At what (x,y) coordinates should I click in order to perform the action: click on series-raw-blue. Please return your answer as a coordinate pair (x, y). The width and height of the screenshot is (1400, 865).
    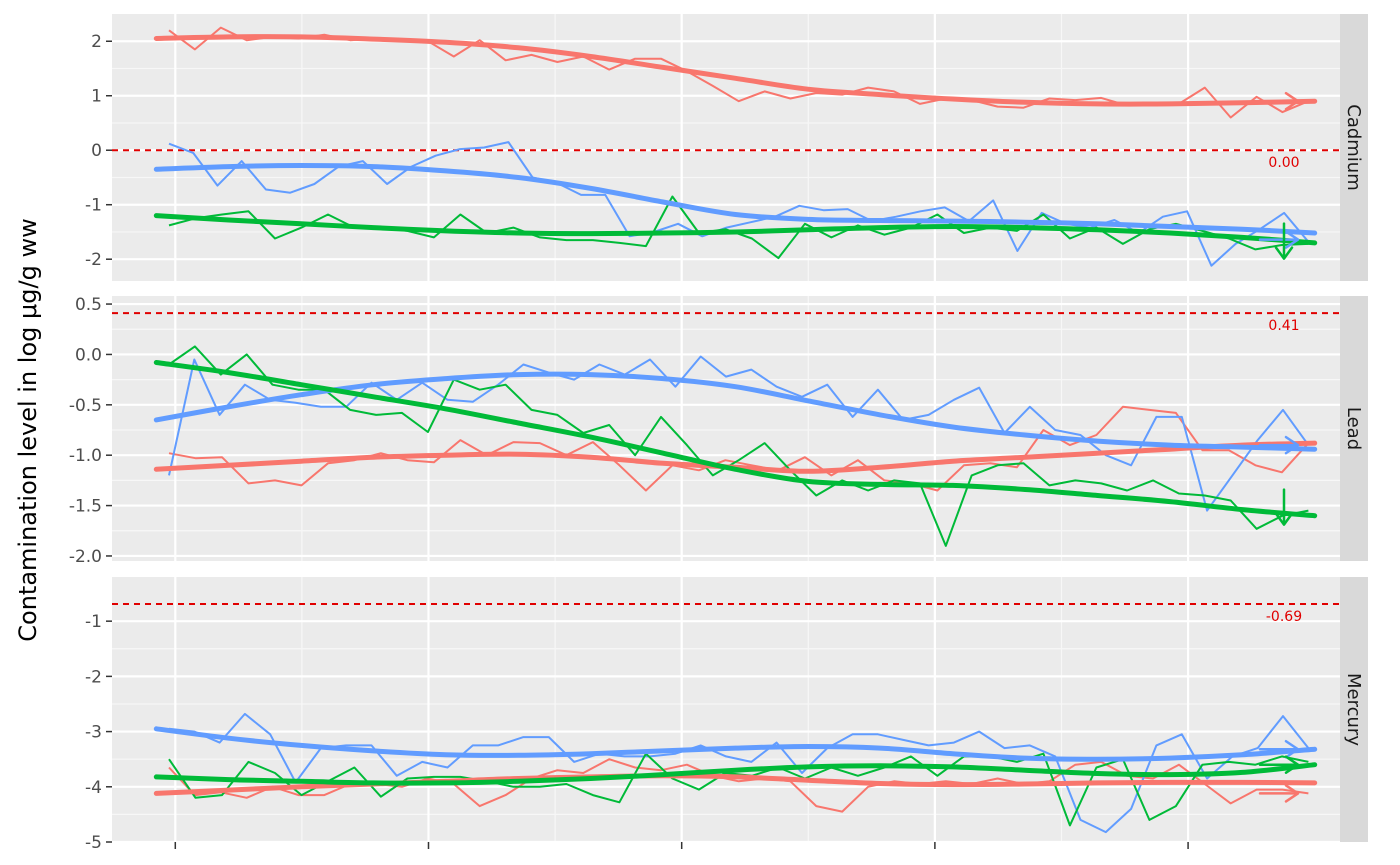
    Looking at the image, I should click on (739, 773).